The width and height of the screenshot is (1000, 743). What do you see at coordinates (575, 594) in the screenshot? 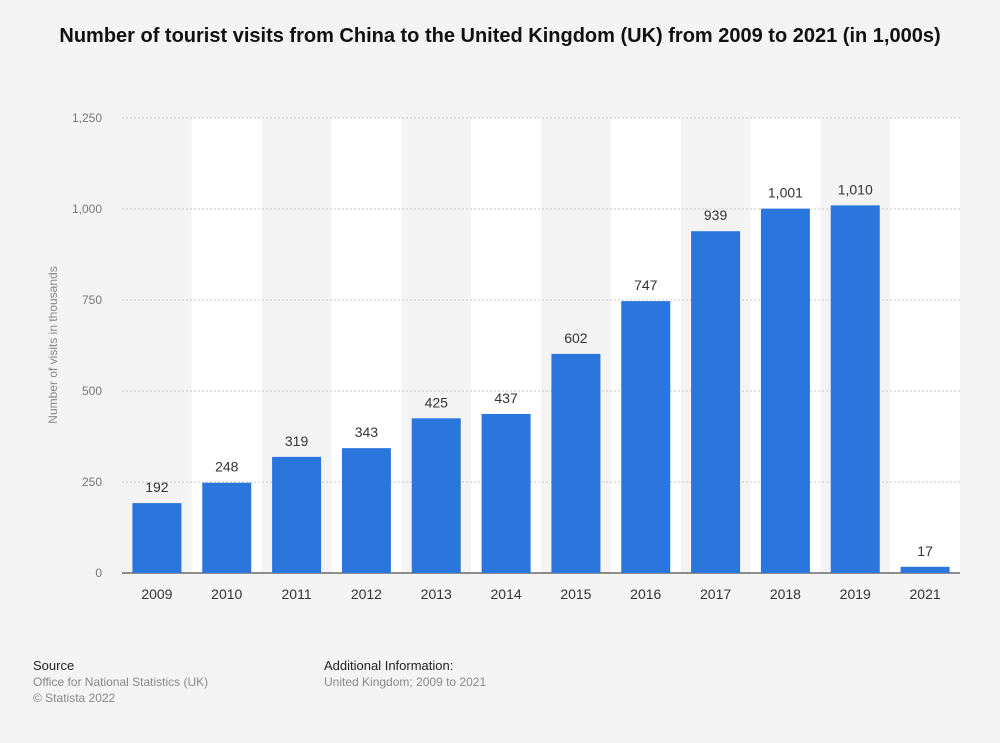
I see `x-tick-label: 2015` at bounding box center [575, 594].